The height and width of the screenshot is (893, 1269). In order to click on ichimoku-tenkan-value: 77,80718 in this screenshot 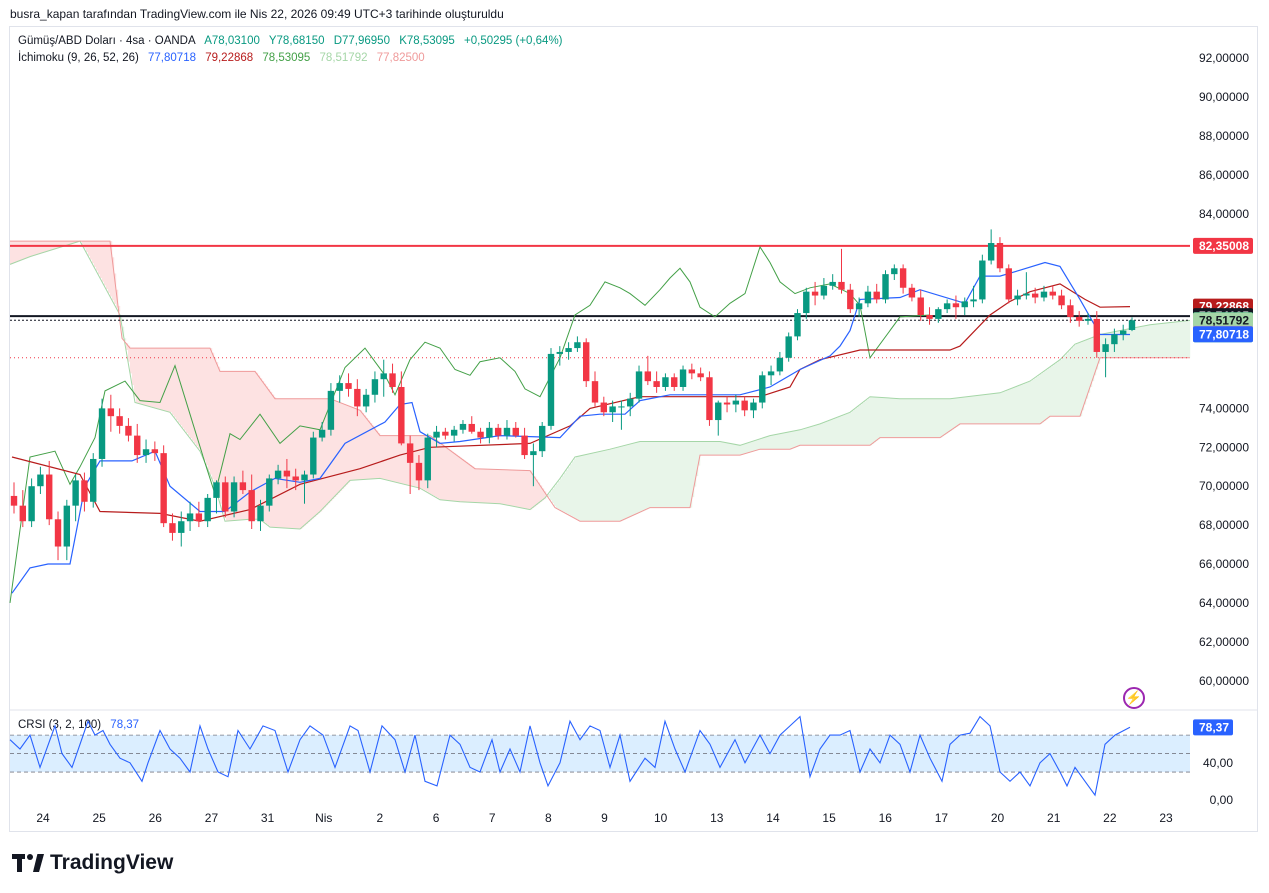, I will do `click(172, 58)`.